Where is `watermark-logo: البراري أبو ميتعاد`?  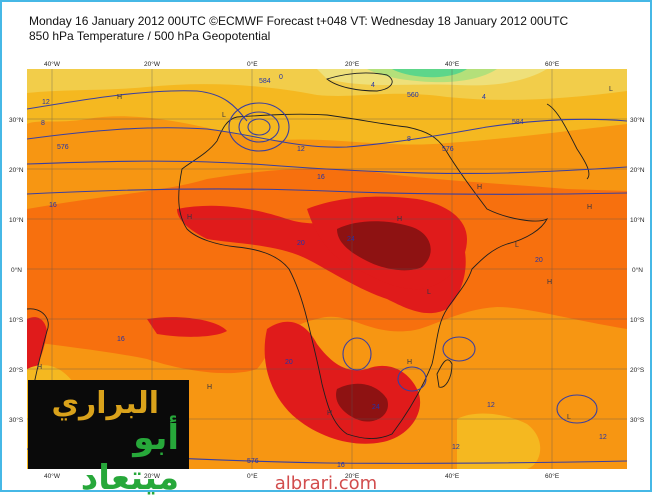
watermark-logo: البراري أبو ميتعاد is located at coordinates (108, 439).